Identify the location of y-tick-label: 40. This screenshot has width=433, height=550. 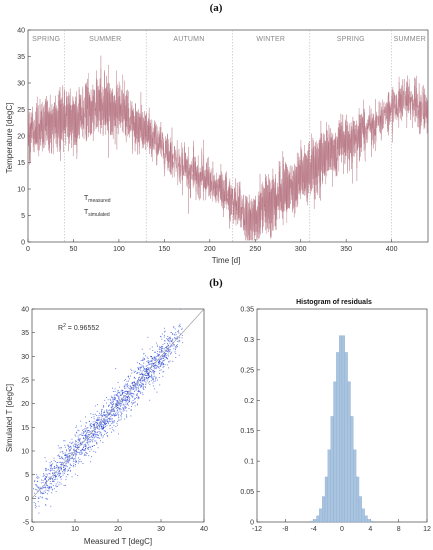
(21, 31).